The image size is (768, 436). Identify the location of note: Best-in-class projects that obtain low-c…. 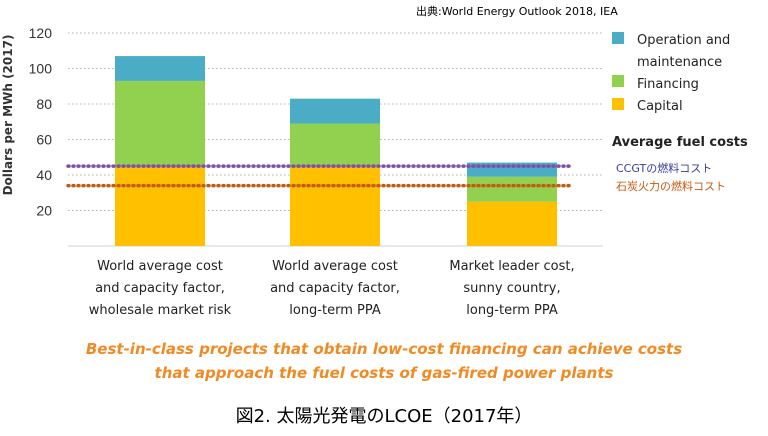
(384, 361).